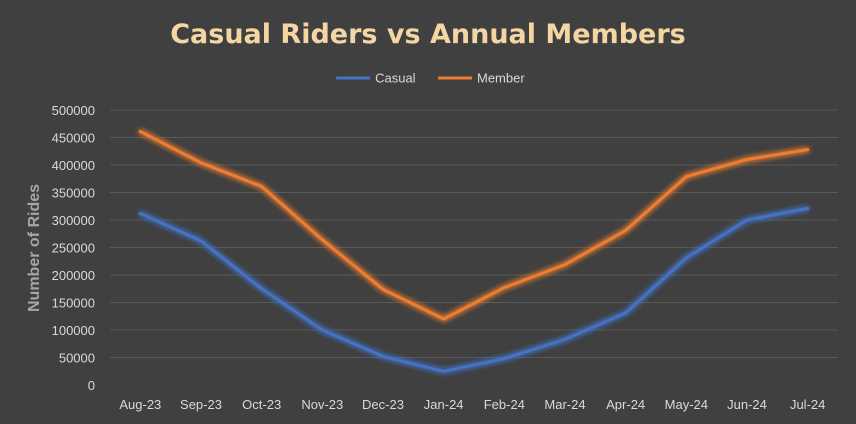 The image size is (856, 424). What do you see at coordinates (140, 404) in the screenshot?
I see `x-tick-label: Aug-23` at bounding box center [140, 404].